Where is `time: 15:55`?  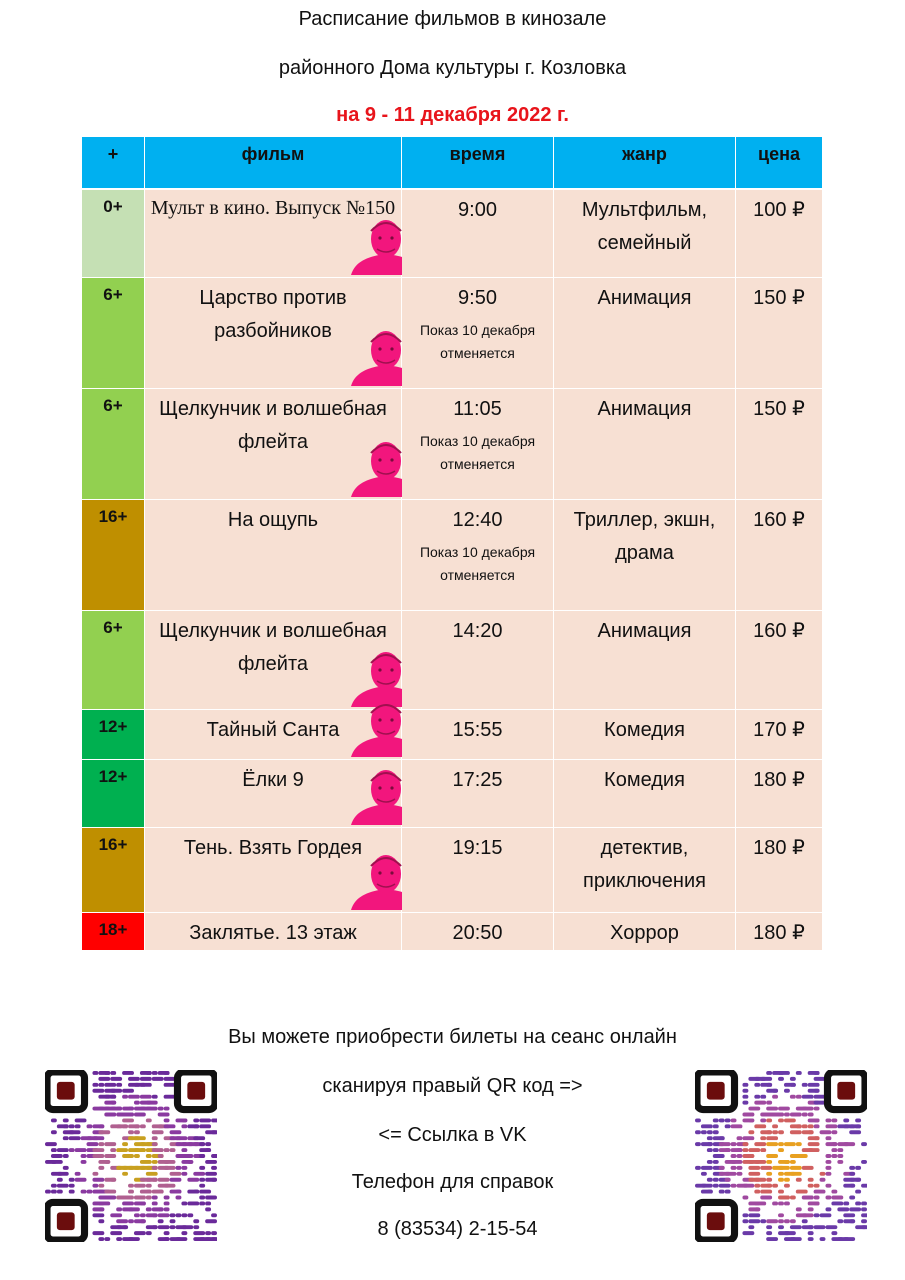
time: 15:55 is located at coordinates (477, 730).